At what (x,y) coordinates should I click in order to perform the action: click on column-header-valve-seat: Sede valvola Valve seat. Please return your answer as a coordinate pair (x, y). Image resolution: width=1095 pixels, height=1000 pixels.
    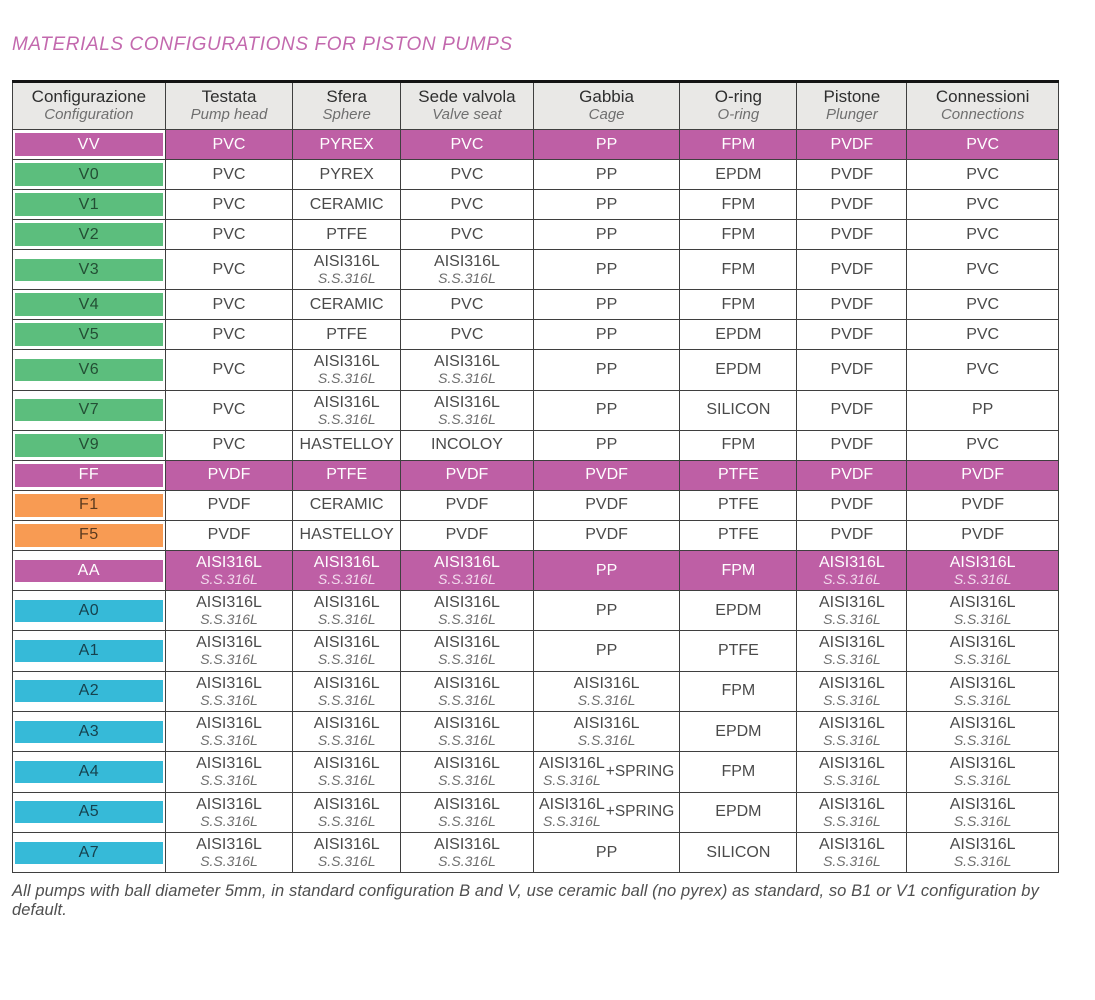
    Looking at the image, I should click on (467, 105).